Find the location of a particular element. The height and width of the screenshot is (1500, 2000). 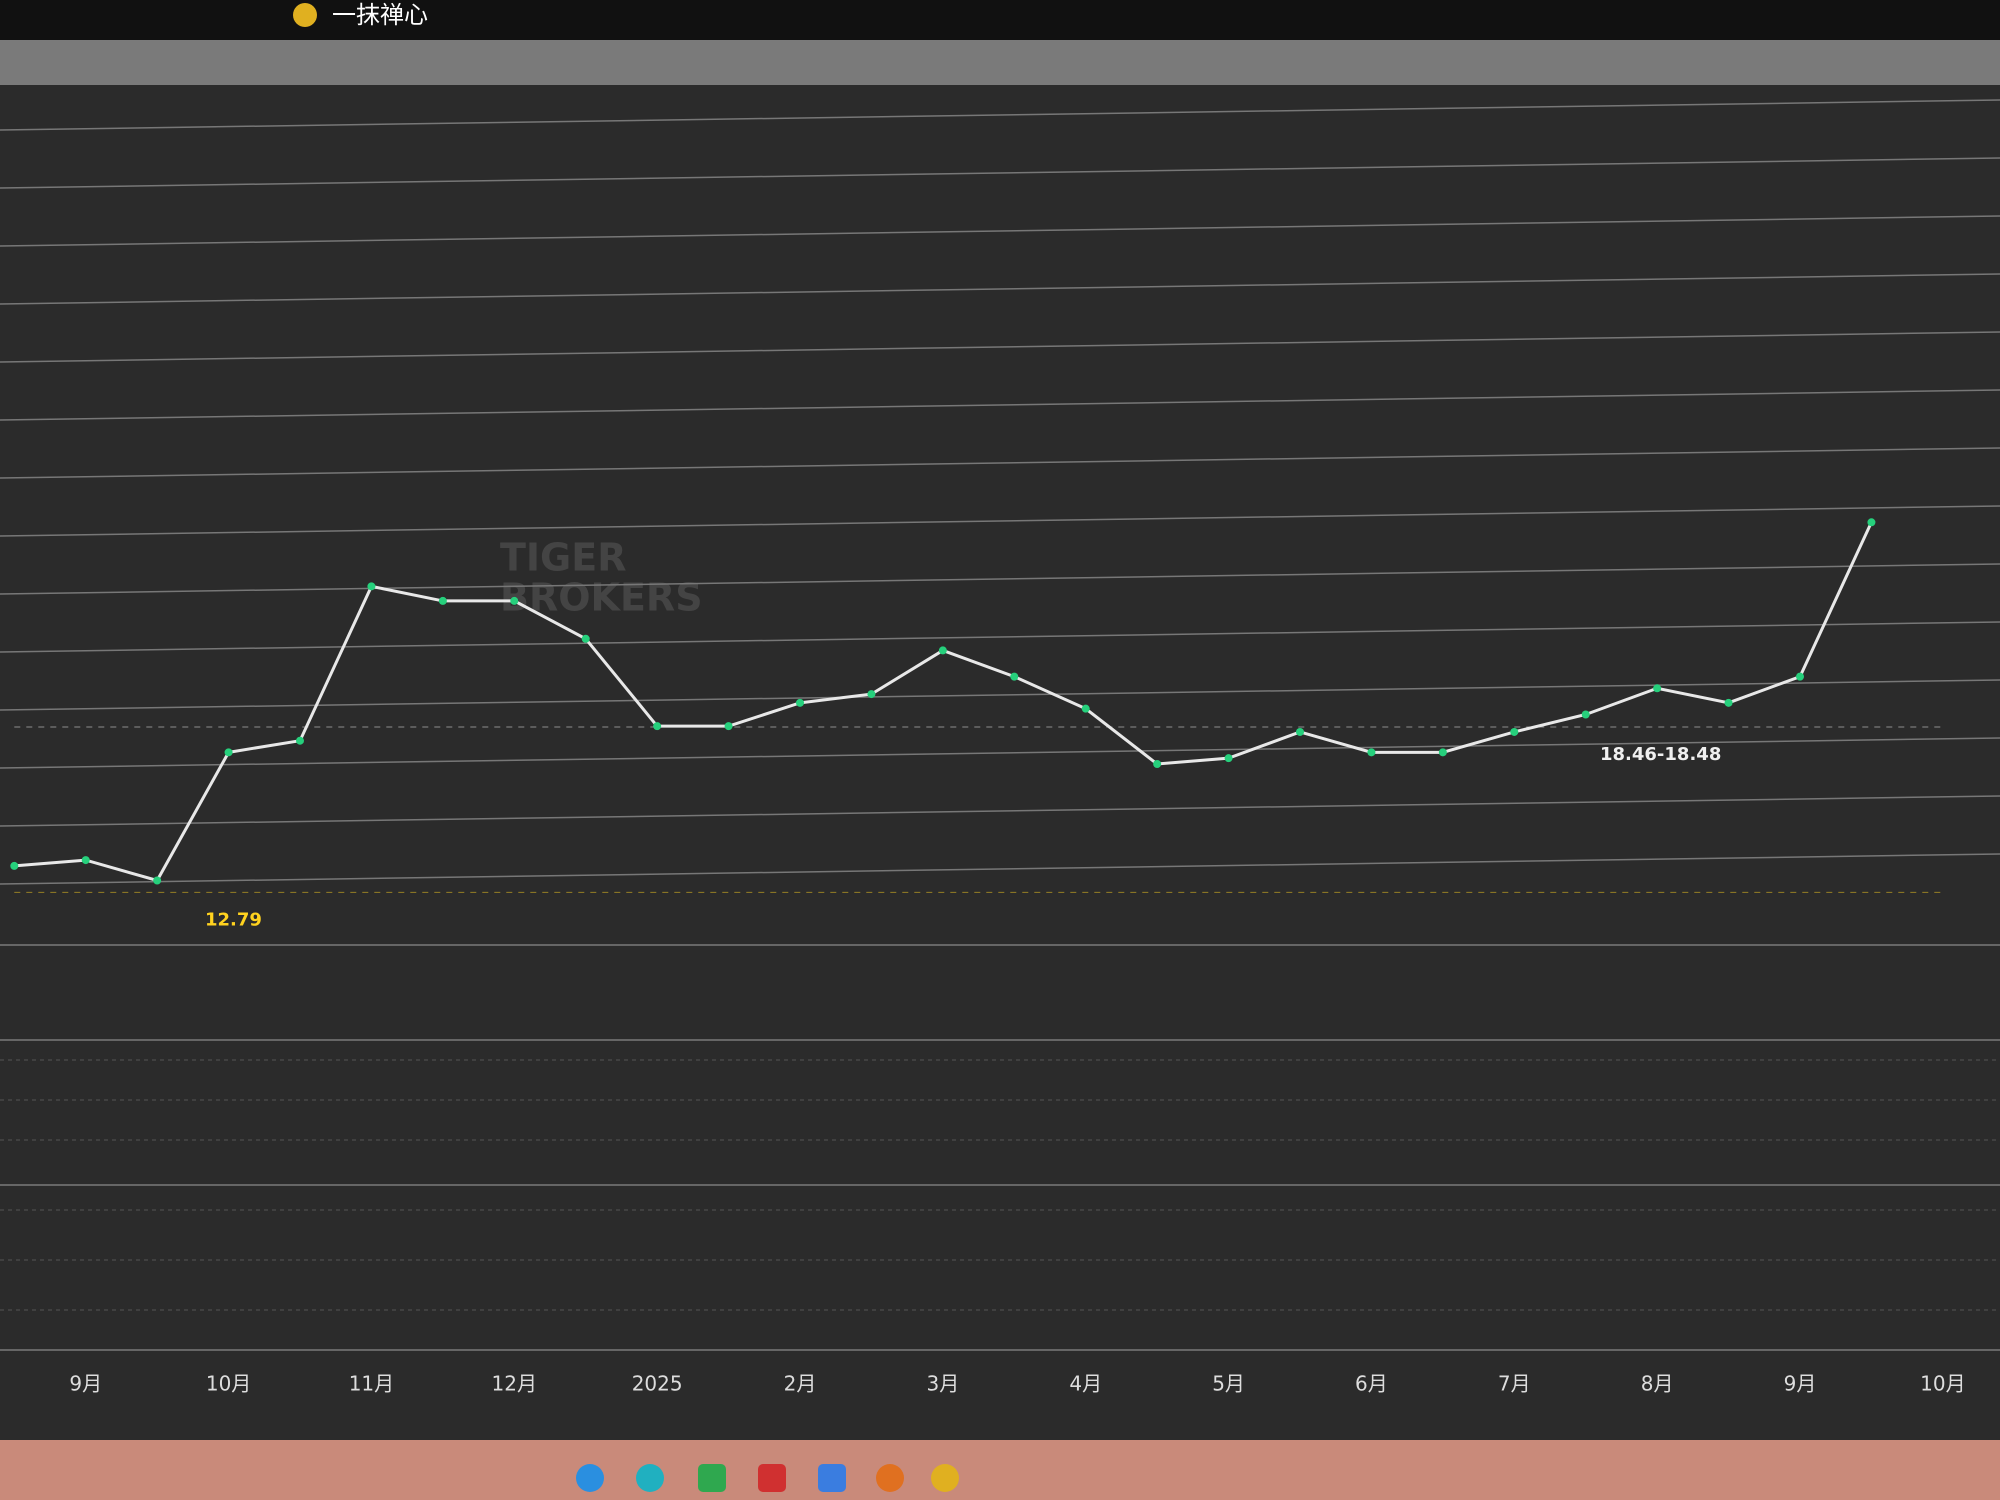

annotation-label: 18.46-18.48 is located at coordinates (1660, 754).